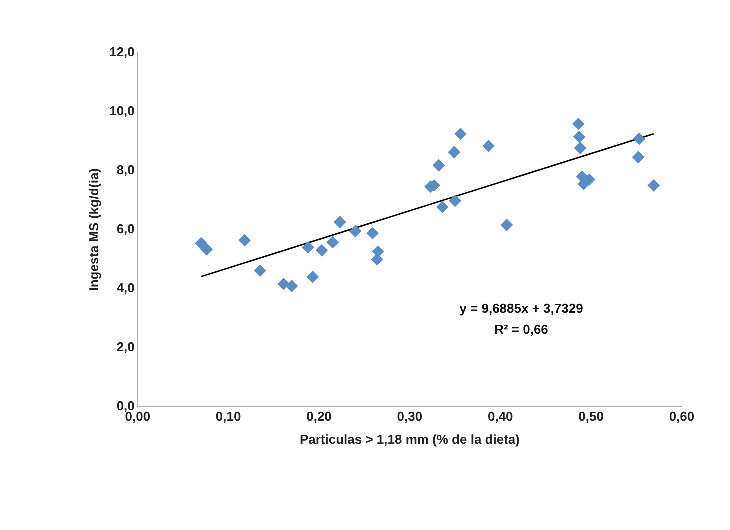  I want to click on y-tick-label: 6,0, so click(125, 228).